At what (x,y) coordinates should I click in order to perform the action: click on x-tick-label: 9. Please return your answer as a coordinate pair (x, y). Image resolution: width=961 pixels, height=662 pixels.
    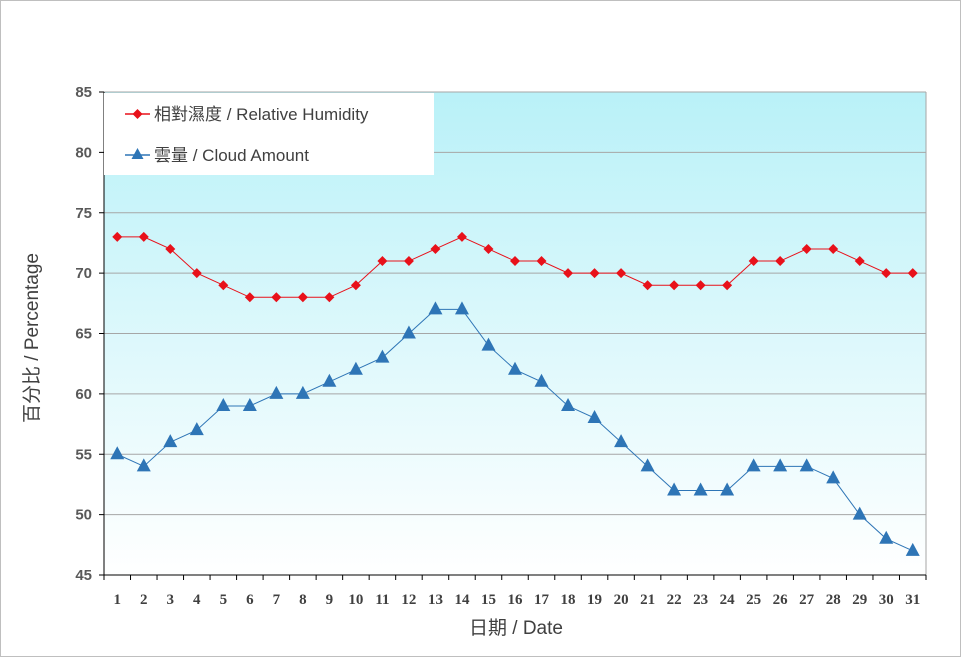
    Looking at the image, I should click on (330, 600).